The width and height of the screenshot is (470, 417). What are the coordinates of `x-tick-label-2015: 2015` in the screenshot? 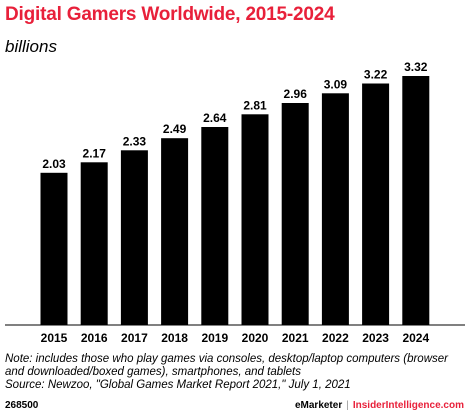 It's located at (54, 338).